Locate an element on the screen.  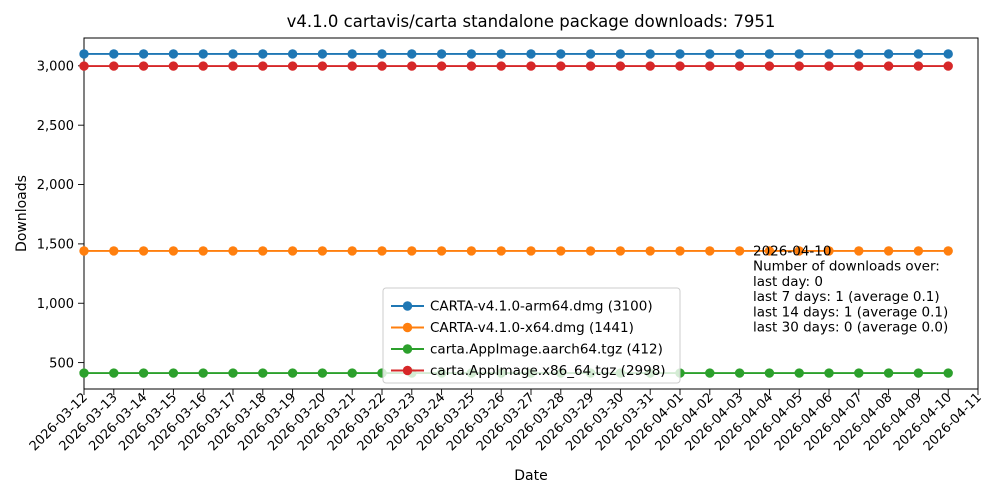
y-tick-label: 500 is located at coordinates (61, 363).